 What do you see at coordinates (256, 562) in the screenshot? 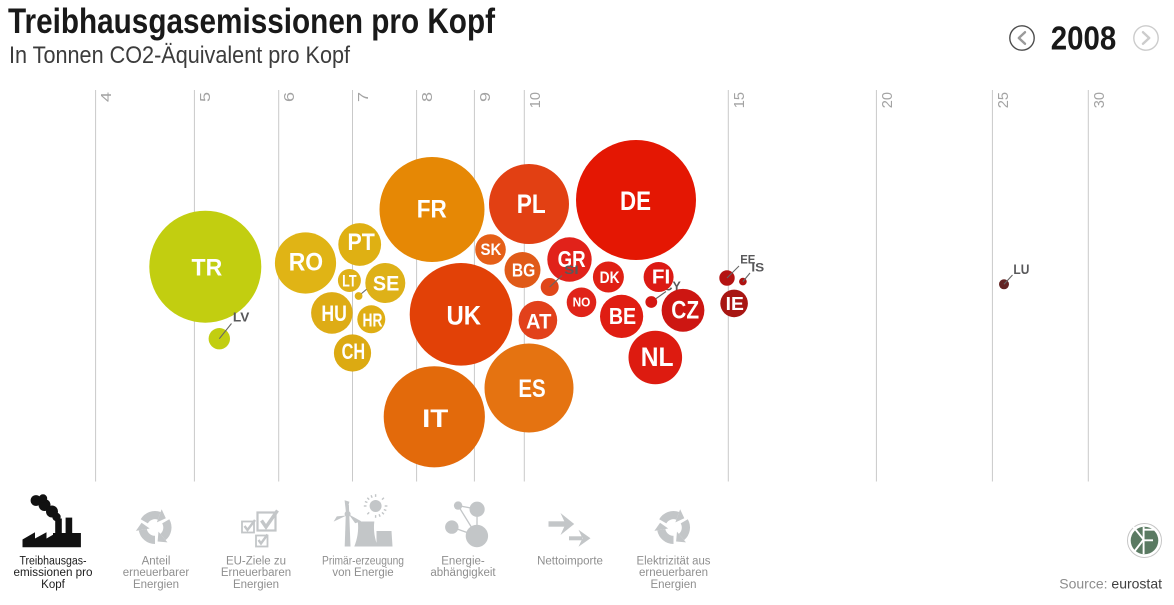
I see `svg-text: EU-Ziele zu` at bounding box center [256, 562].